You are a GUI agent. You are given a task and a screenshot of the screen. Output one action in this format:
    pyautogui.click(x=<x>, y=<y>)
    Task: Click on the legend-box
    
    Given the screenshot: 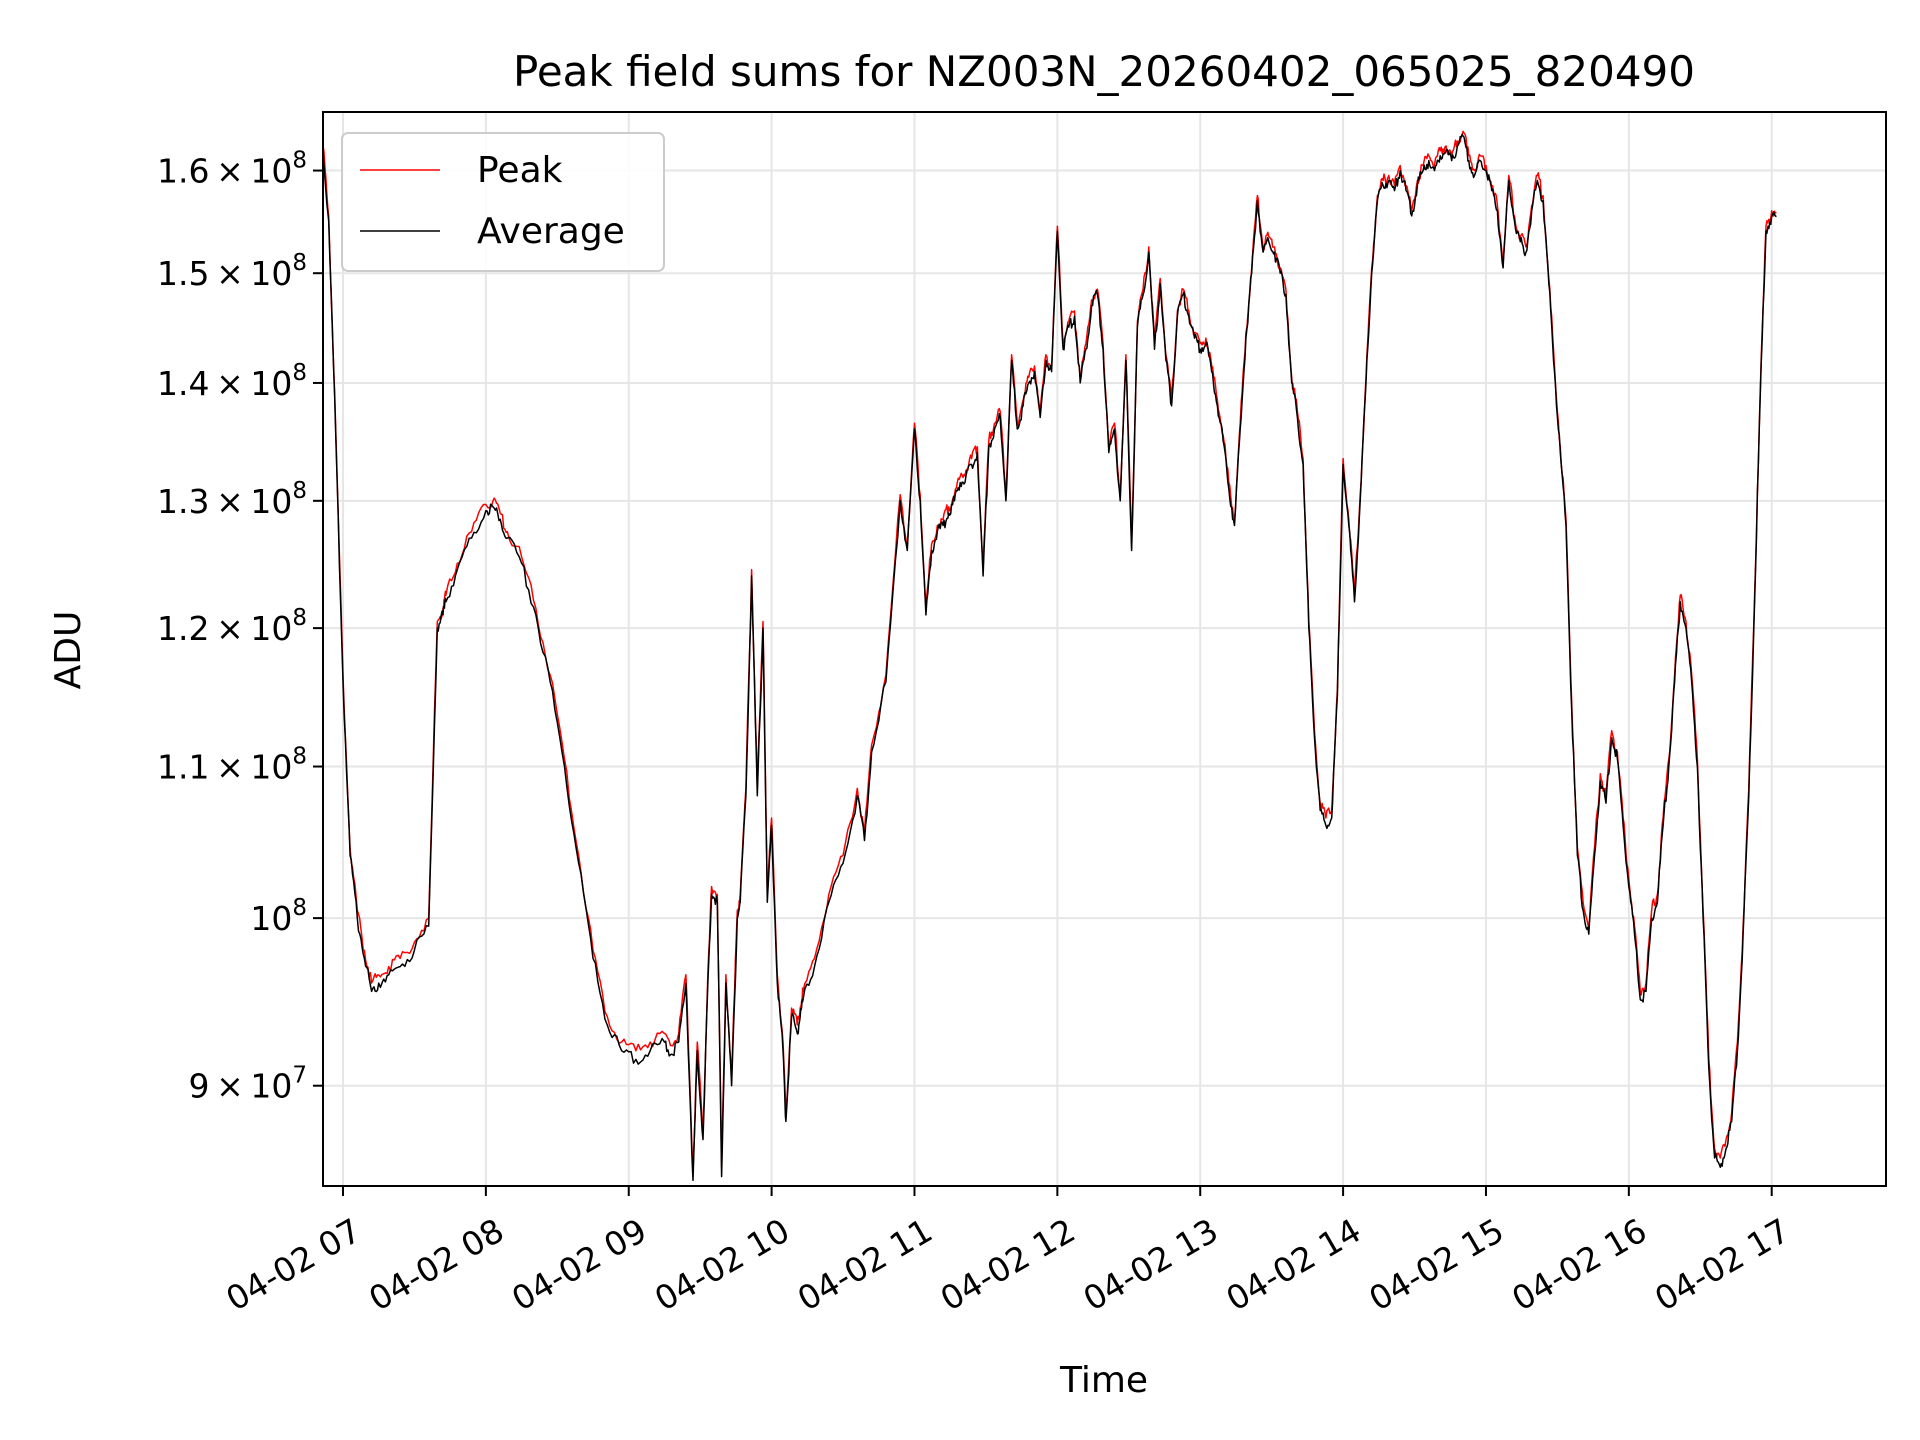 What is the action you would take?
    pyautogui.click(x=503, y=202)
    